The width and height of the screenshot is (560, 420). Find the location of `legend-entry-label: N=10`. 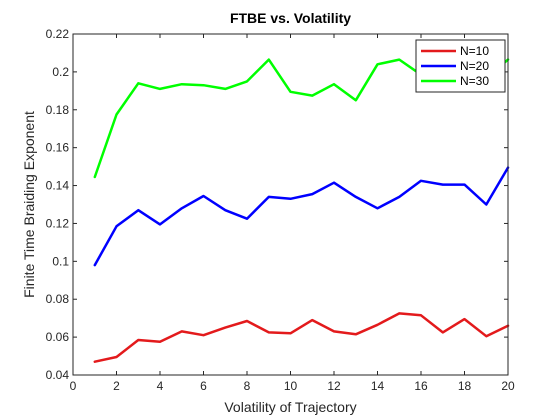

legend-entry-label: N=10 is located at coordinates (474, 51).